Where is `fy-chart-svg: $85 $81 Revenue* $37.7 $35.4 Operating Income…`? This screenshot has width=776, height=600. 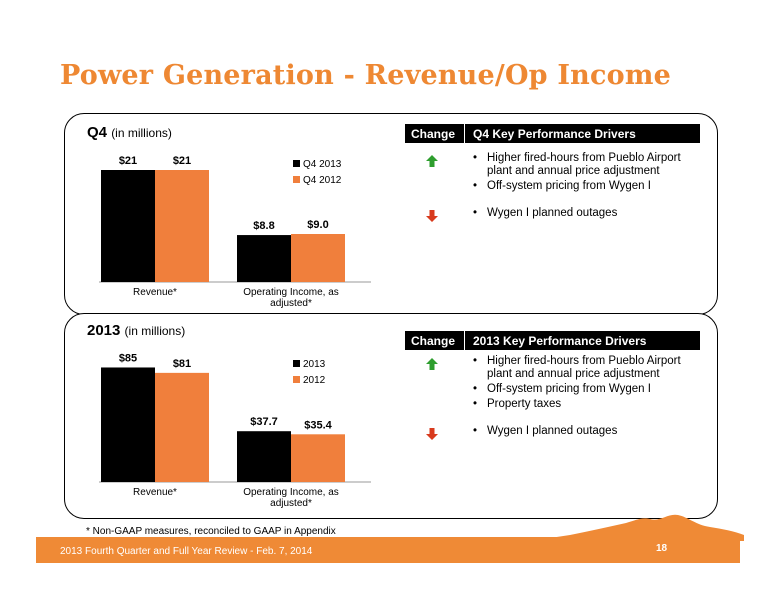
fy-chart-svg: $85 $81 Revenue* $37.7 $35.4 Operating Income… is located at coordinates (235, 430).